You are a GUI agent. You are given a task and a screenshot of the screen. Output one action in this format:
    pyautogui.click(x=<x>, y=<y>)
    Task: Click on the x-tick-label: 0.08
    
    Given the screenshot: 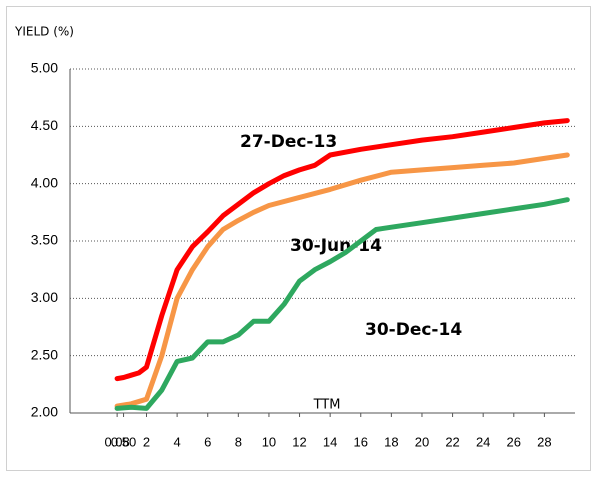 What is the action you would take?
    pyautogui.click(x=116, y=441)
    